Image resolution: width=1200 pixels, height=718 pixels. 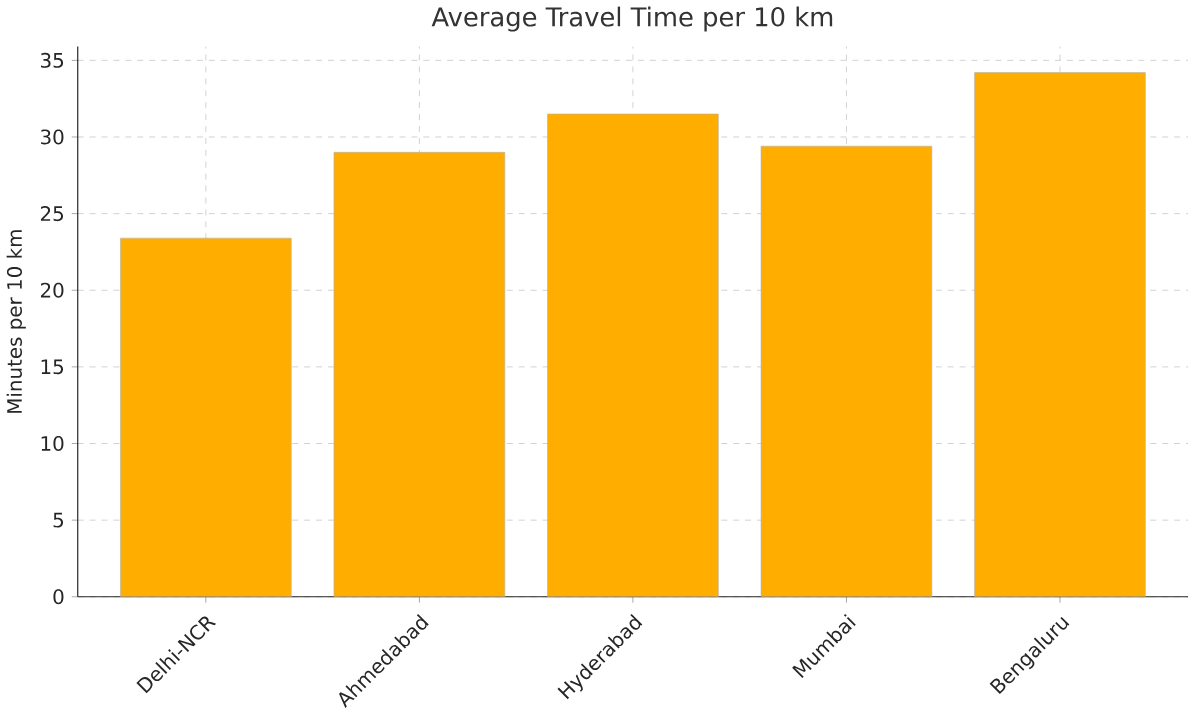 I want to click on y-tick-label: 25, so click(x=52, y=214).